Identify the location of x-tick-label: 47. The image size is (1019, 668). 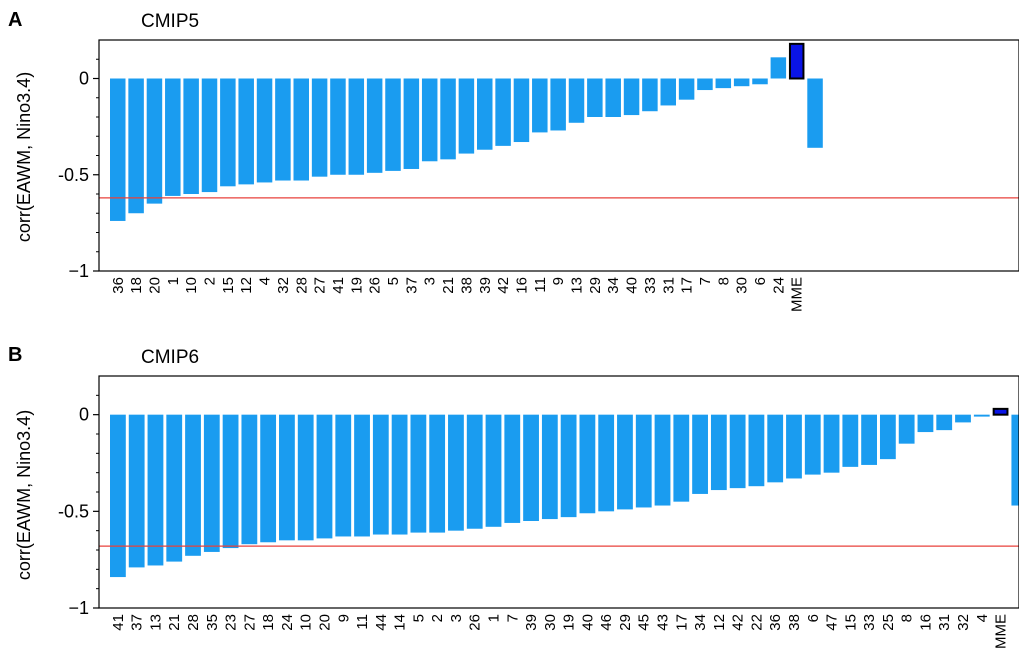
(832, 622).